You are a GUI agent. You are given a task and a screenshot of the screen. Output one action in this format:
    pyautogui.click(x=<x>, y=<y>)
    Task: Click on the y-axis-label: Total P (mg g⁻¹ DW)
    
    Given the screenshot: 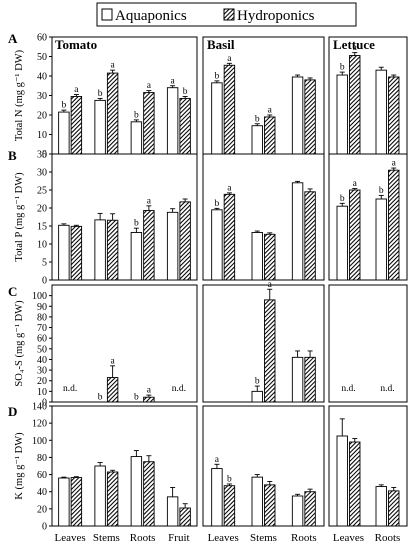 What is the action you would take?
    pyautogui.click(x=19, y=217)
    